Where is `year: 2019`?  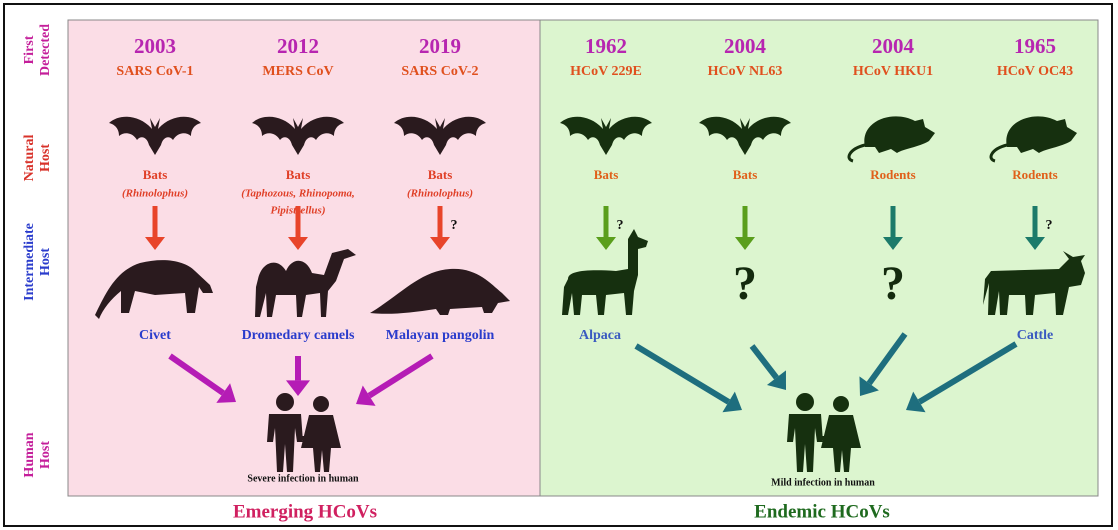
year: 2019 is located at coordinates (440, 46).